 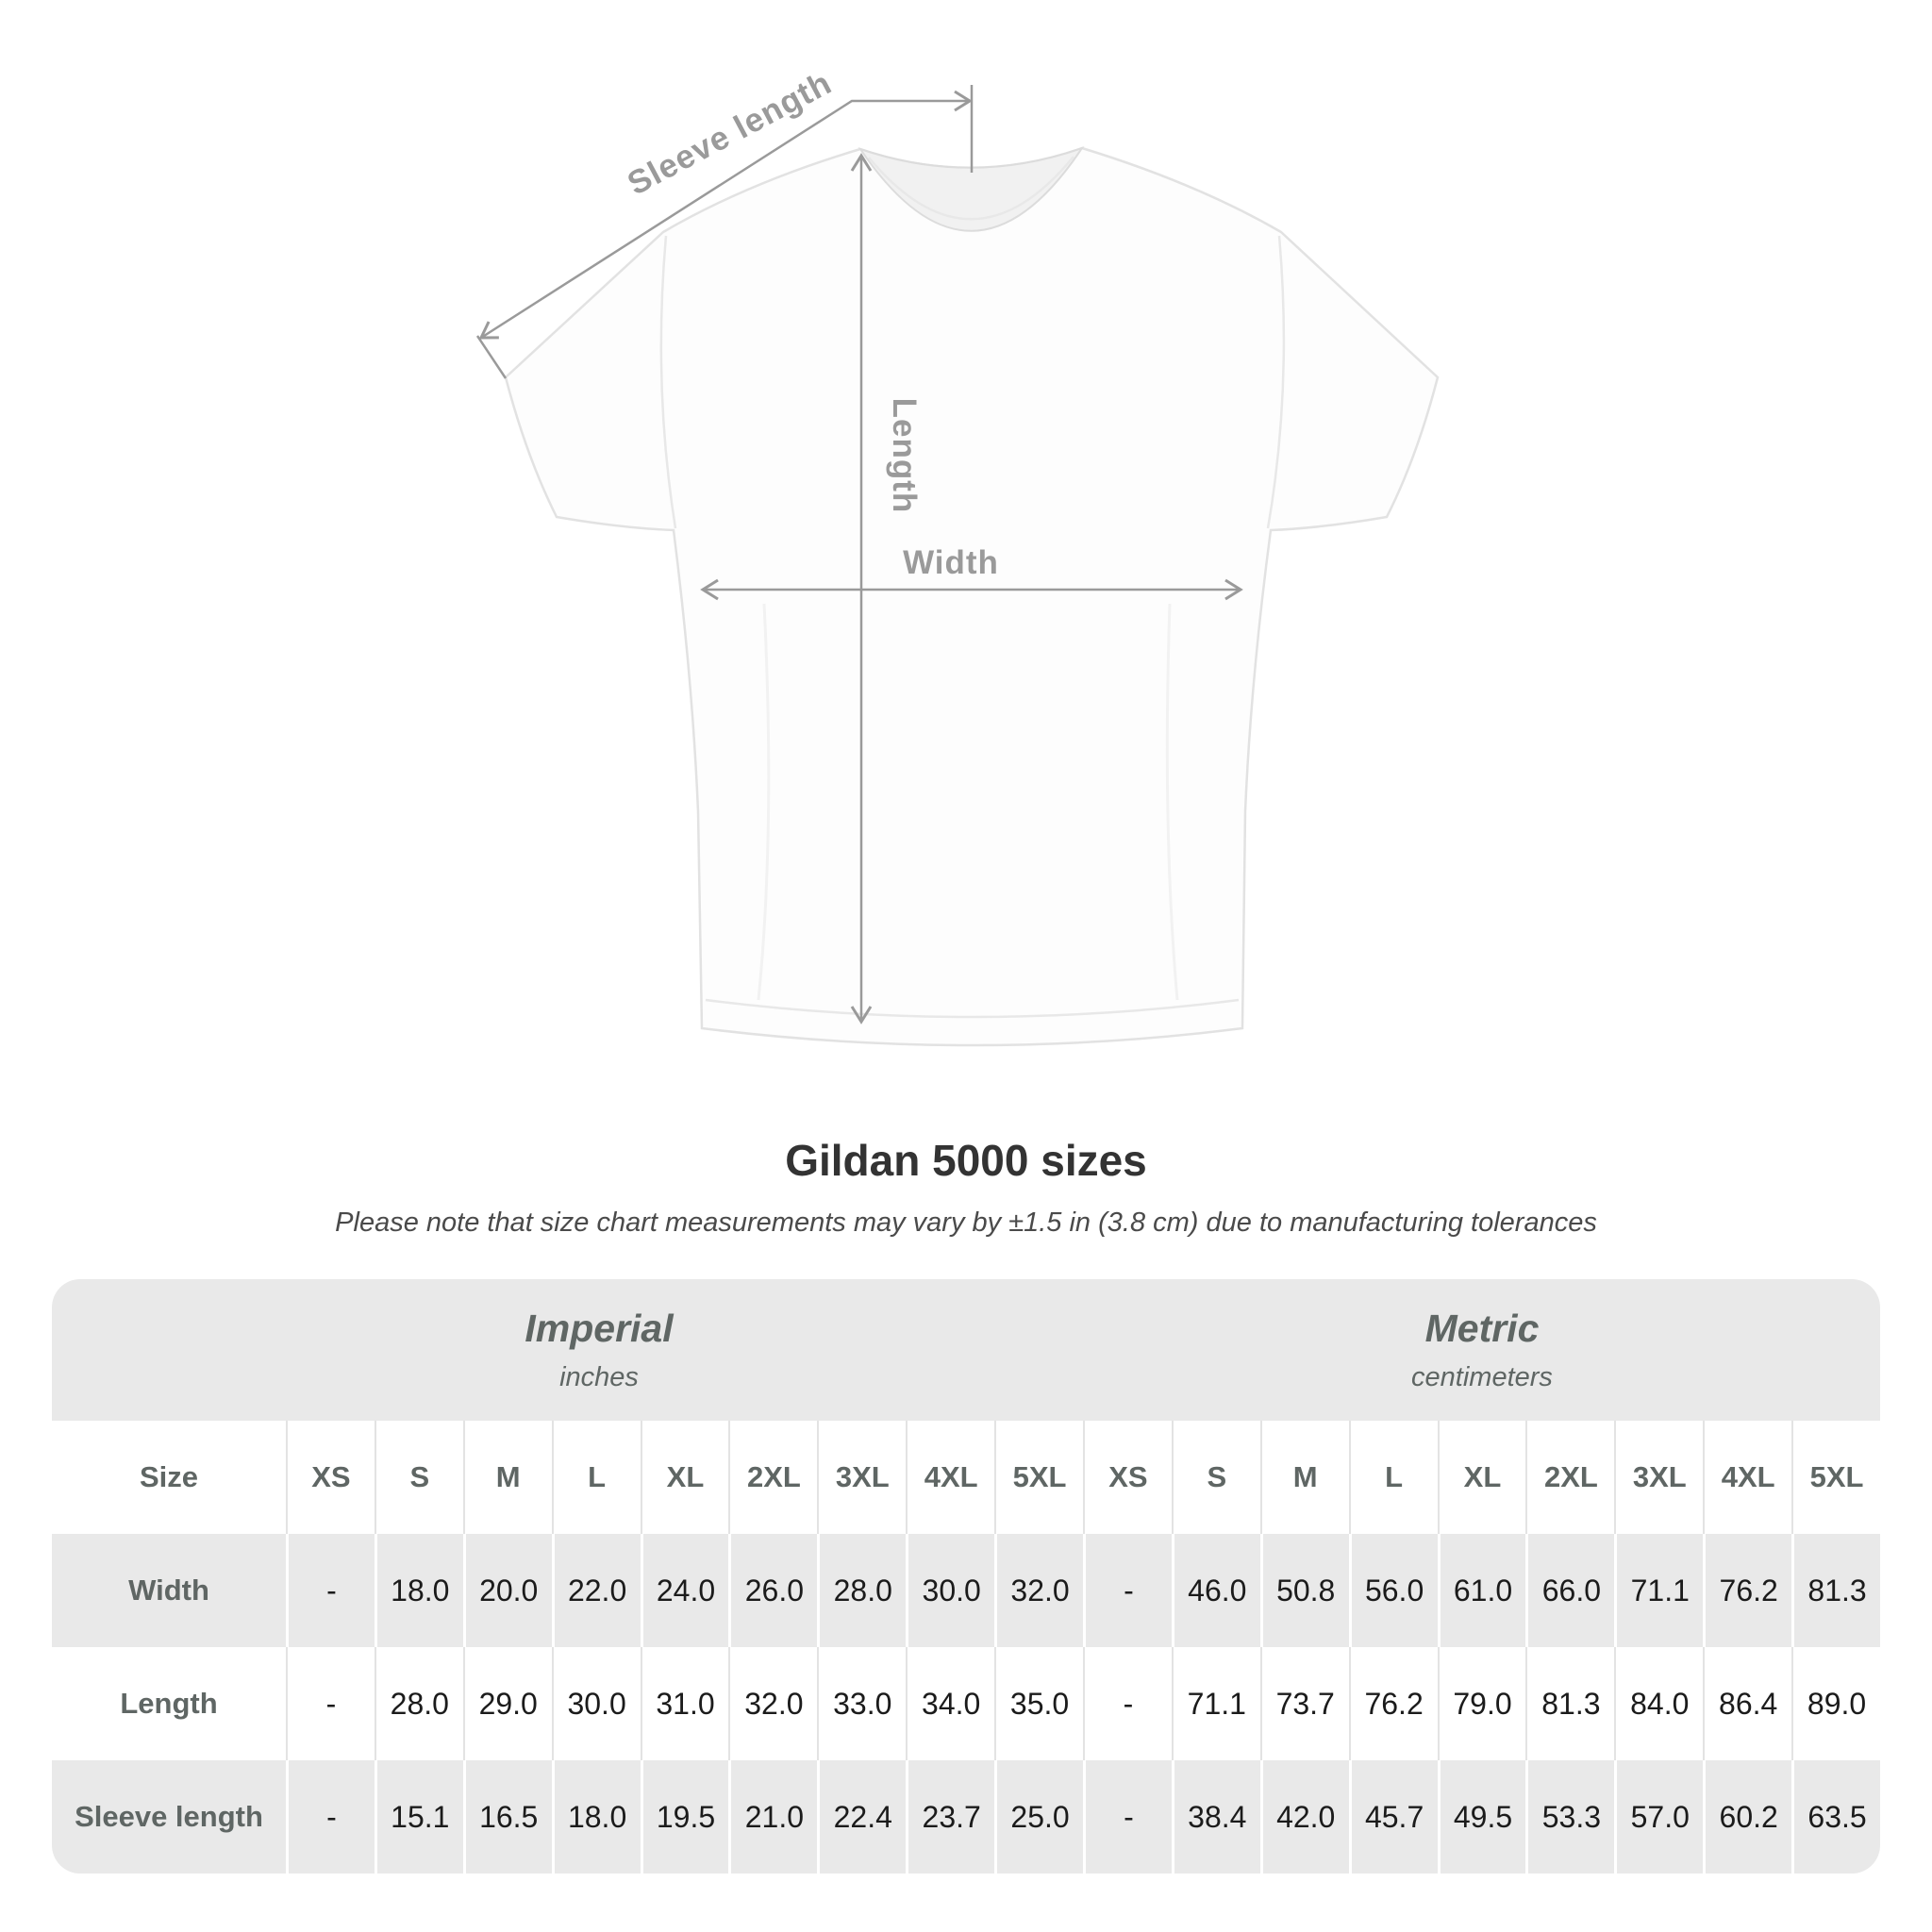 What do you see at coordinates (861, 1817) in the screenshot?
I see `table-cell: 22.4` at bounding box center [861, 1817].